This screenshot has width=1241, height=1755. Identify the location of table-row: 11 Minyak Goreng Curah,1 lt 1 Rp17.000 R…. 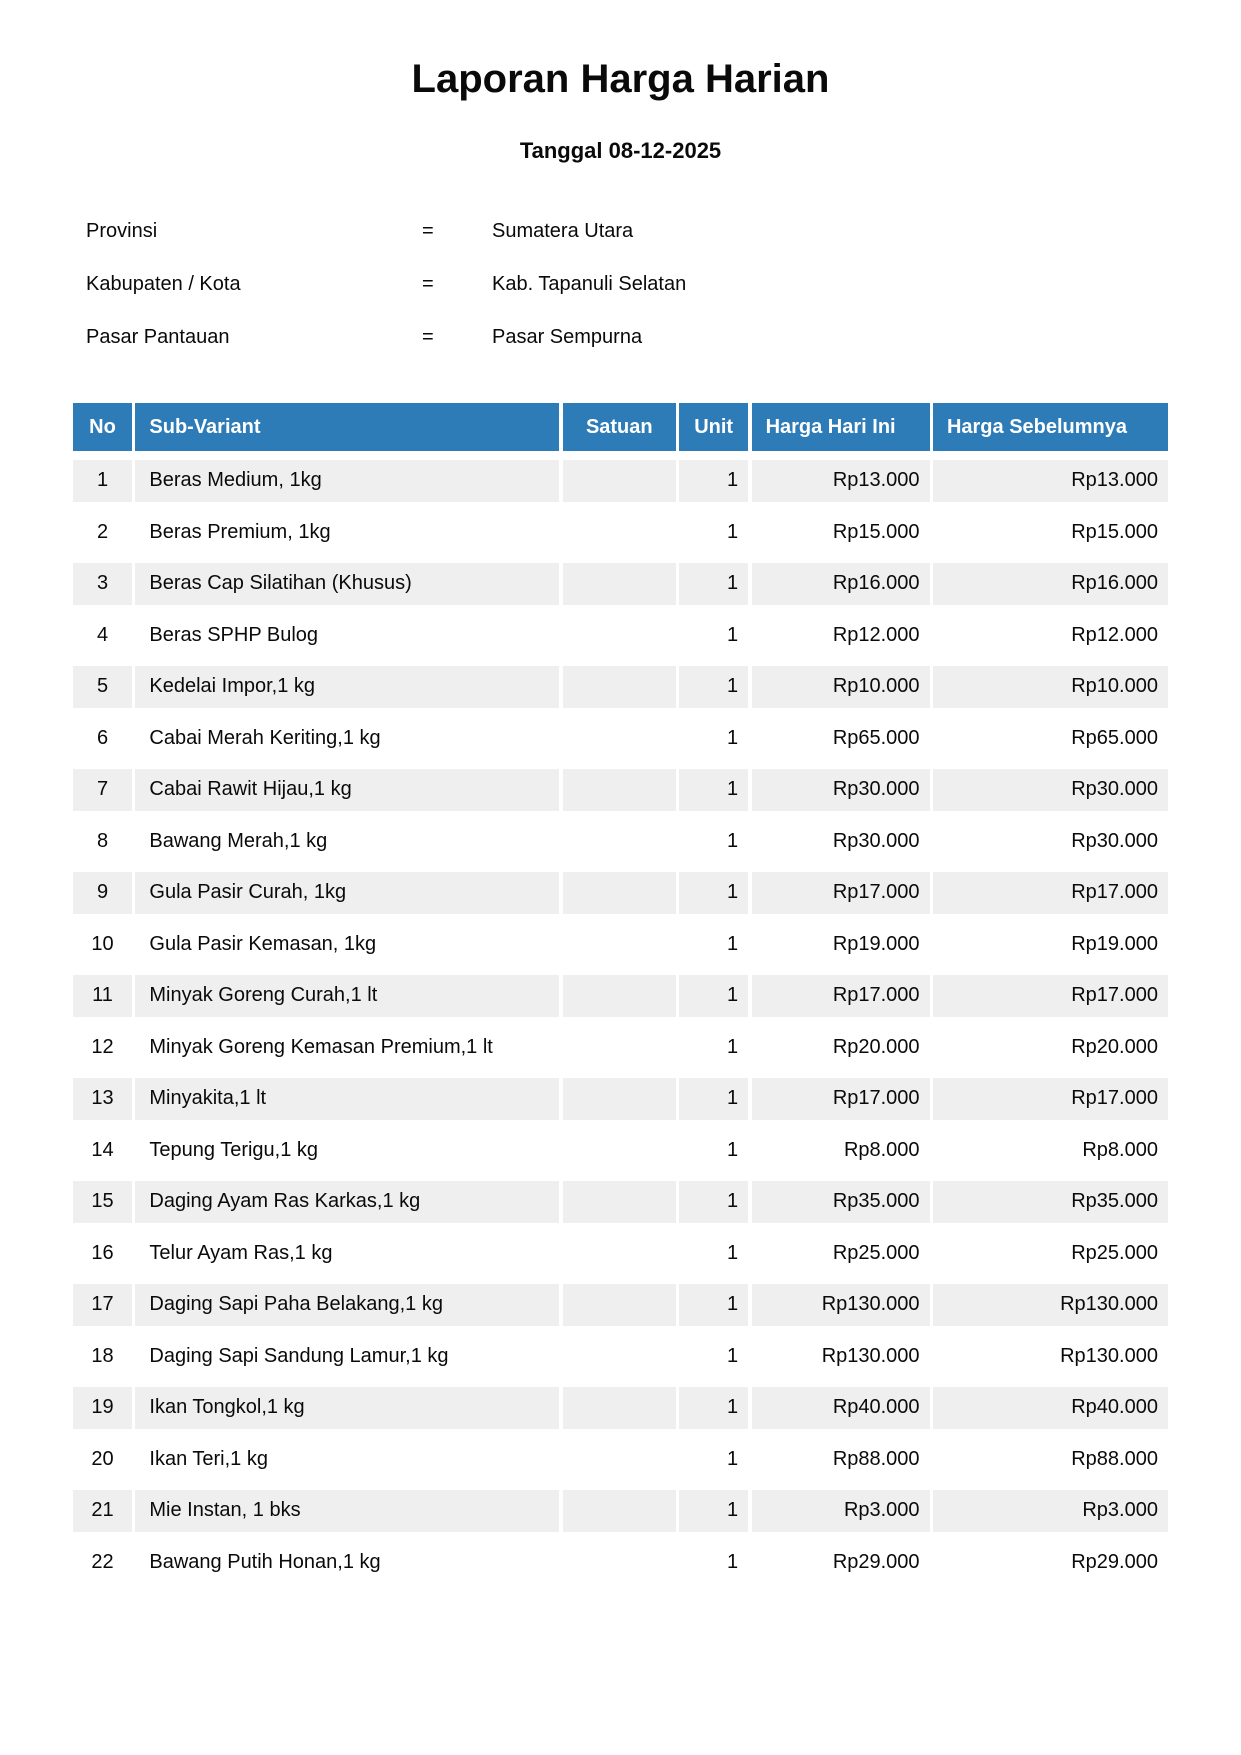
(620, 995).